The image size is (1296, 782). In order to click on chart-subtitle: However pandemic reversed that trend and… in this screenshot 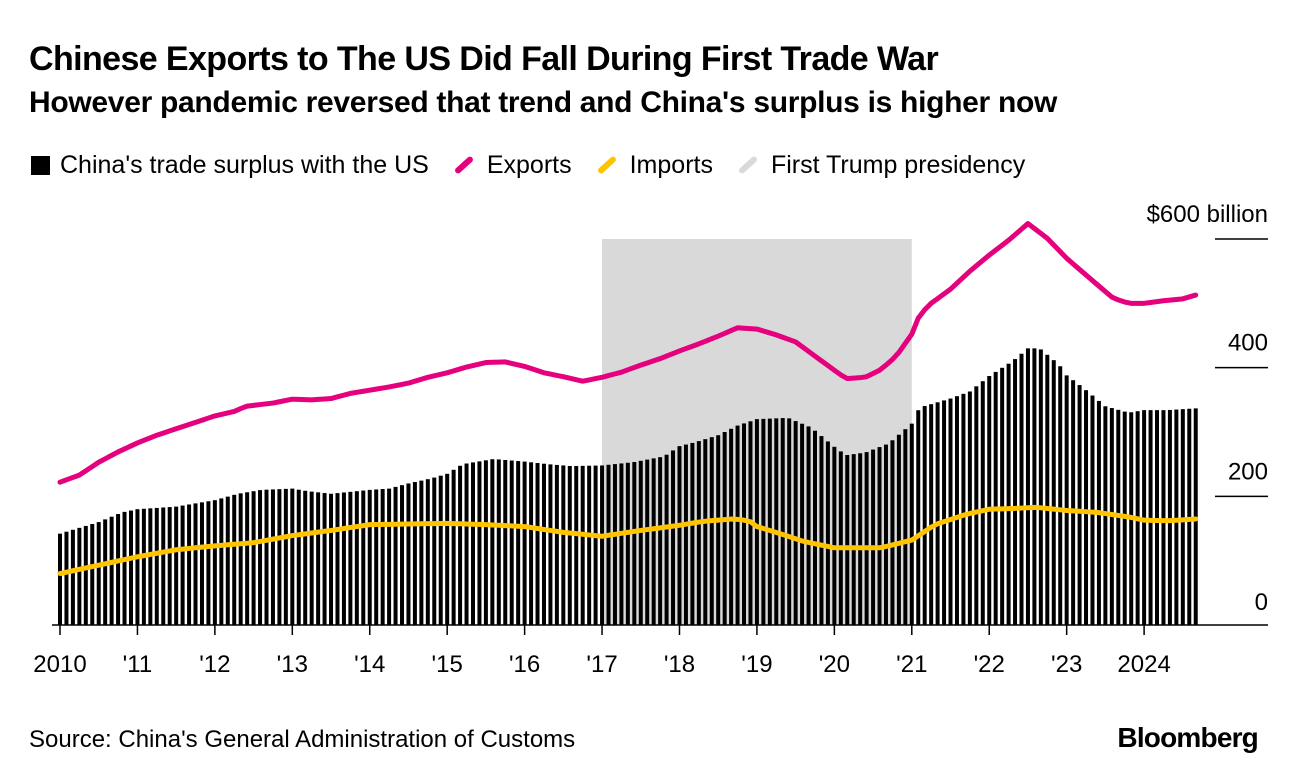, I will do `click(543, 102)`.